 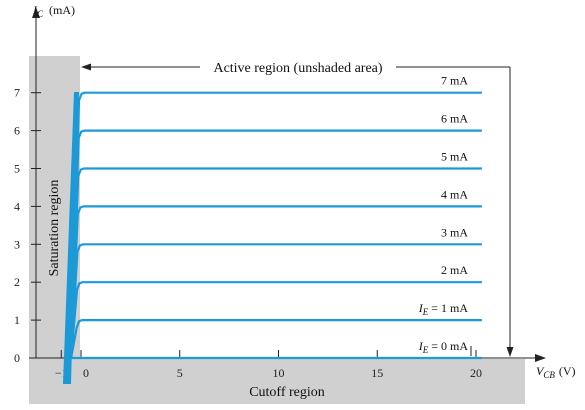 What do you see at coordinates (540, 371) in the screenshot?
I see `x-axis-title-symbol: V` at bounding box center [540, 371].